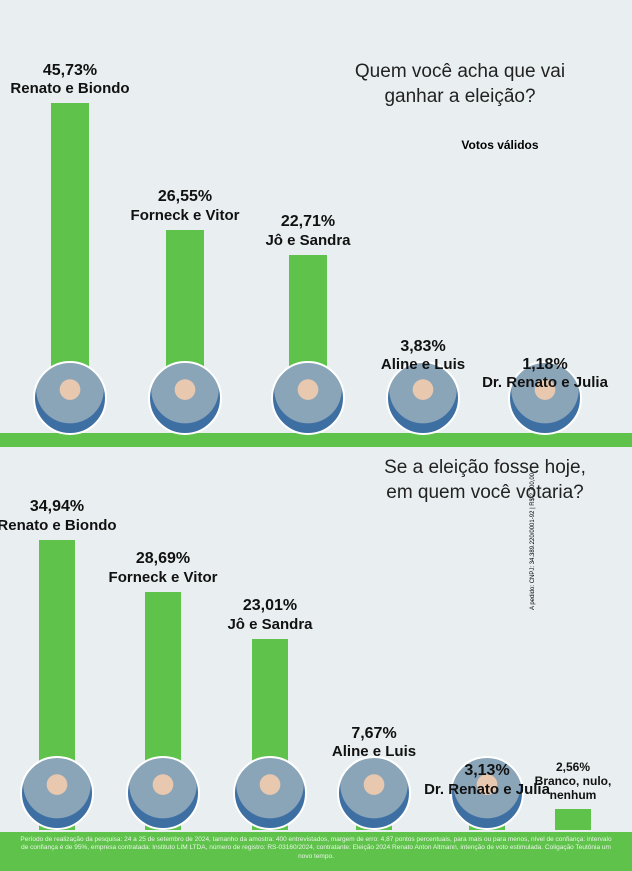 The width and height of the screenshot is (632, 871). What do you see at coordinates (308, 222) in the screenshot?
I see `value-label: 22,71%` at bounding box center [308, 222].